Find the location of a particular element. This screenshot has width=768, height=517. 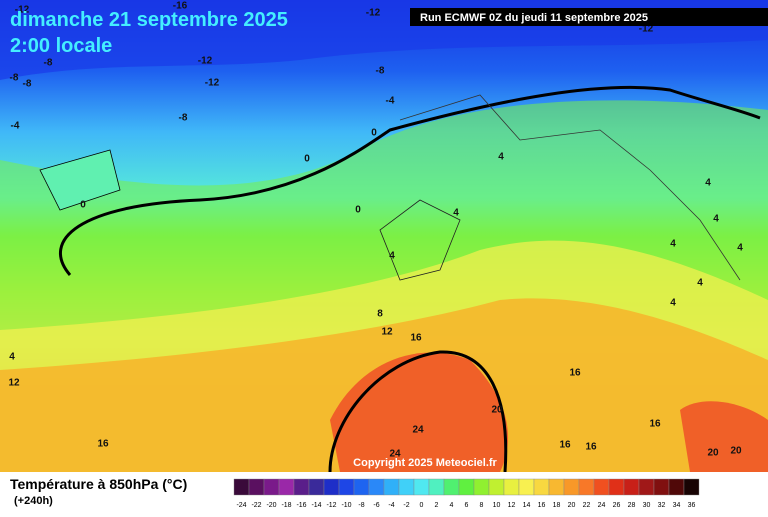

scale-label: -16 is located at coordinates (301, 505).